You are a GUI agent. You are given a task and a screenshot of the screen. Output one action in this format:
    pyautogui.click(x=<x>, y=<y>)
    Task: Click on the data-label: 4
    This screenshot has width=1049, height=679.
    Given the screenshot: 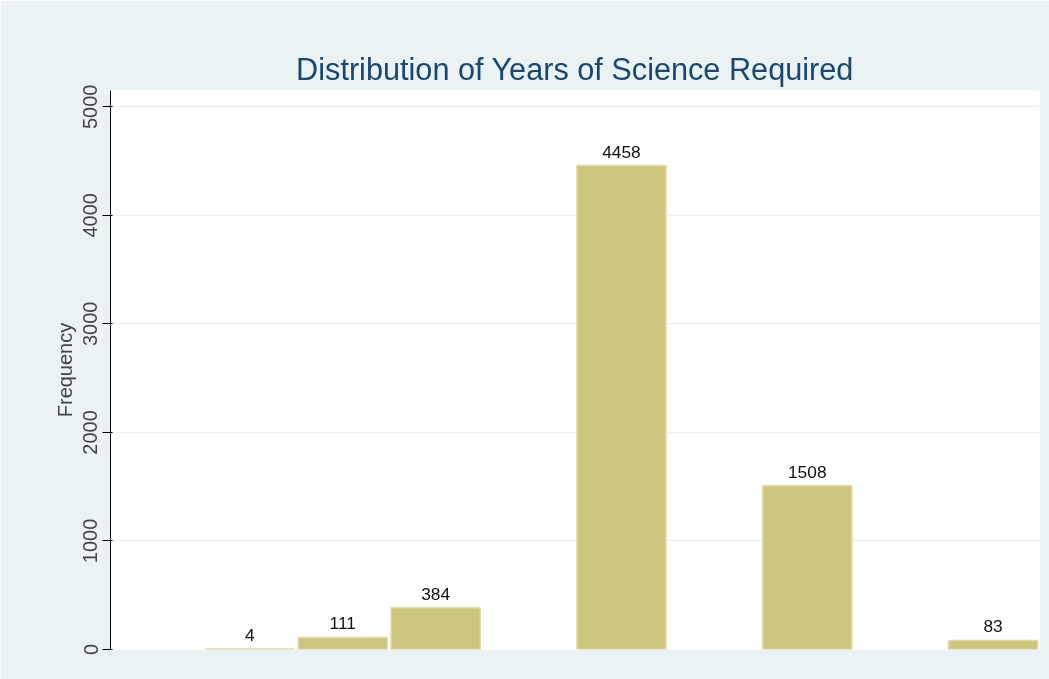 What is the action you would take?
    pyautogui.click(x=250, y=635)
    